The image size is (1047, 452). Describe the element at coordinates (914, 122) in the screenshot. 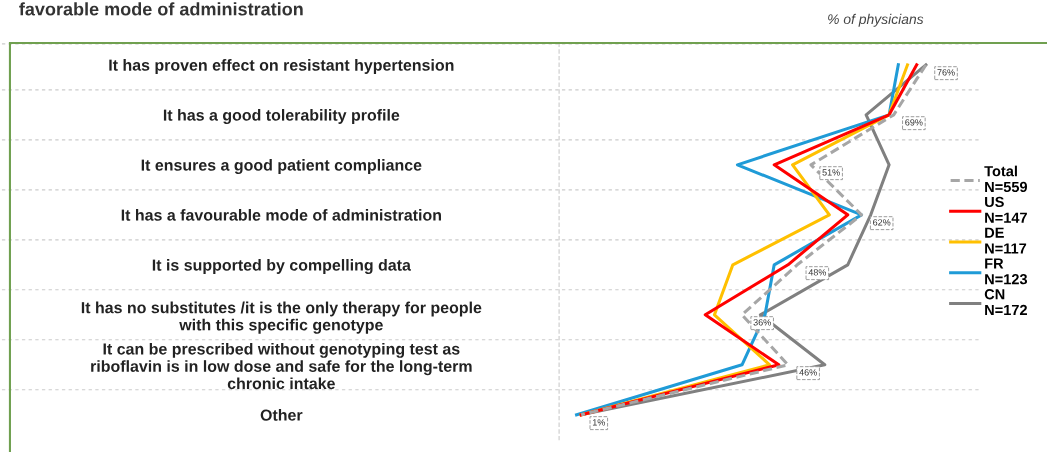

I see `data-label: 69%` at that location.